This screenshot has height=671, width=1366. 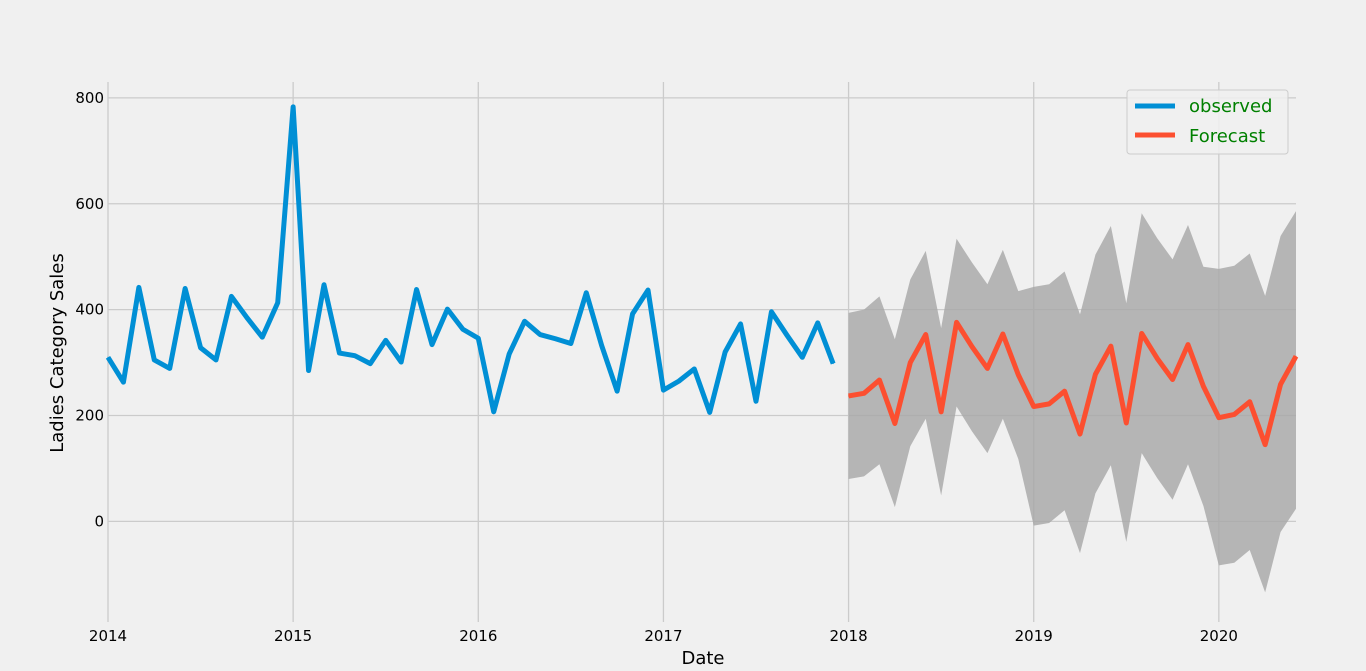 What do you see at coordinates (1227, 136) in the screenshot?
I see `legend-label-forecast: Forecast` at bounding box center [1227, 136].